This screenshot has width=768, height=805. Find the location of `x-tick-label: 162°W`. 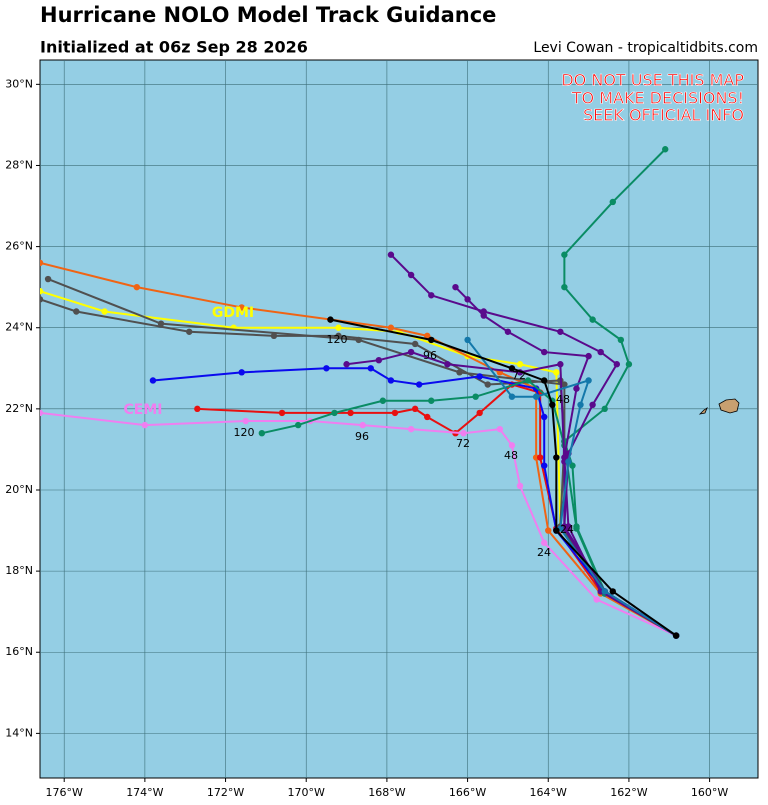

x-tick-label: 162°W is located at coordinates (628, 792).